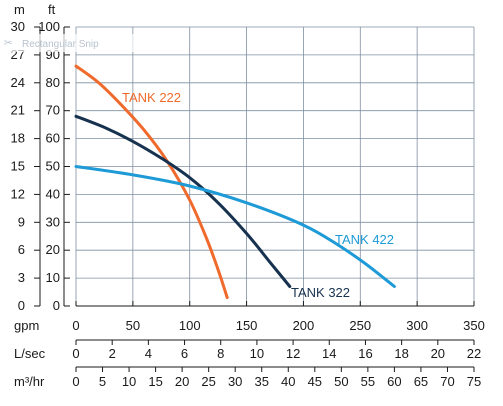  I want to click on tick-label-m3hr: 50, so click(341, 381).